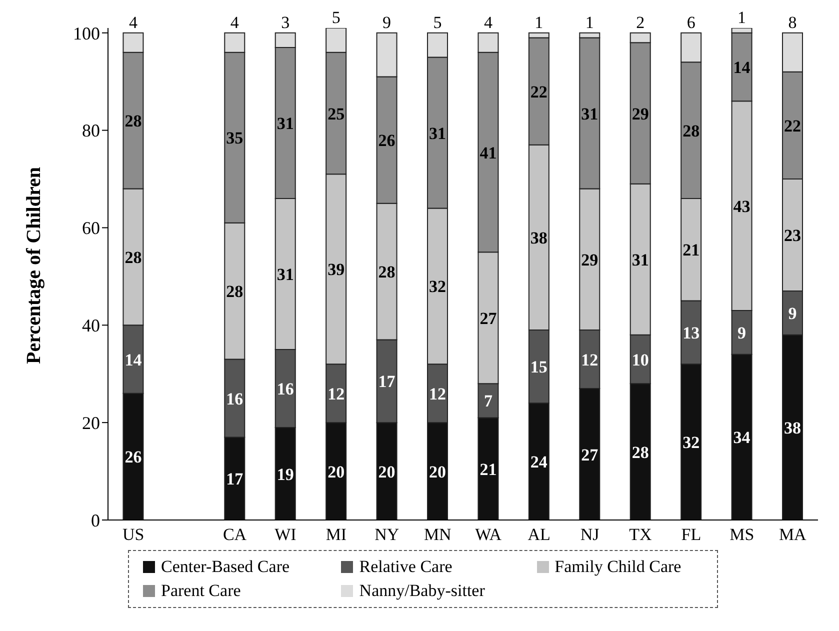 Image resolution: width=839 pixels, height=631 pixels. What do you see at coordinates (691, 332) in the screenshot?
I see `data-label: 13` at bounding box center [691, 332].